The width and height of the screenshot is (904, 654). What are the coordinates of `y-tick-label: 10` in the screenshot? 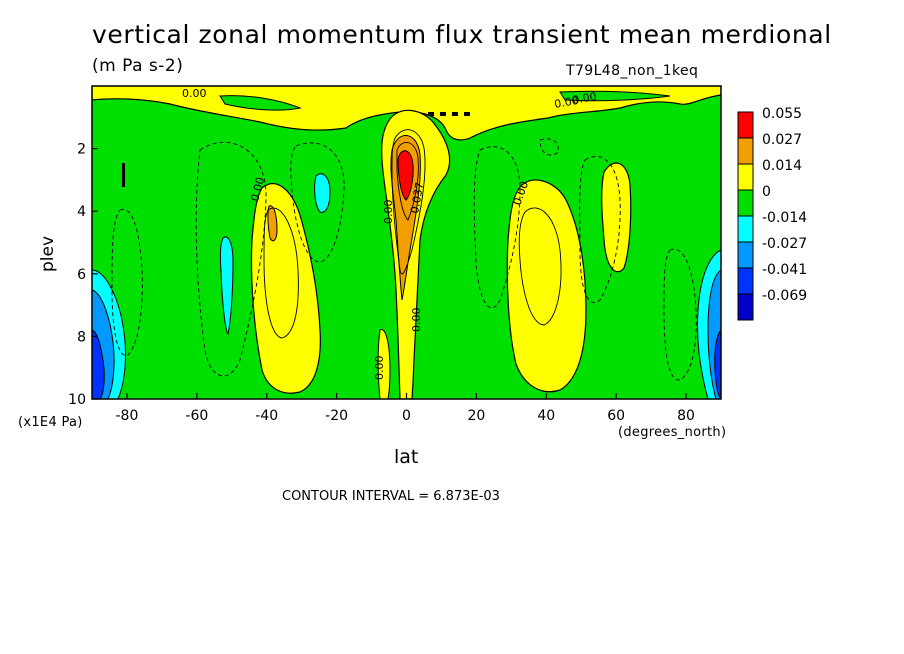 It's located at (77, 400).